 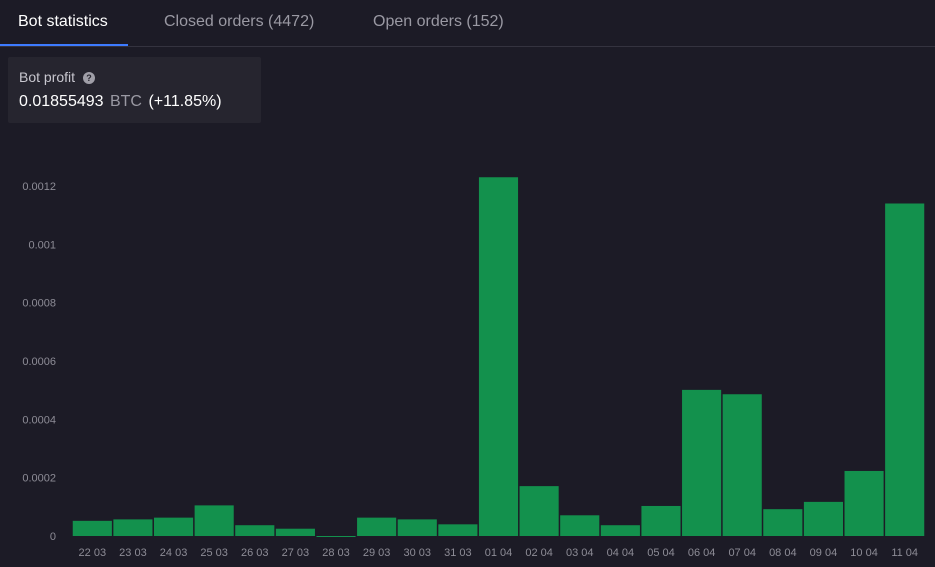 What do you see at coordinates (239, 21) in the screenshot?
I see `tab-closed-orders: Closed orders (4472)` at bounding box center [239, 21].